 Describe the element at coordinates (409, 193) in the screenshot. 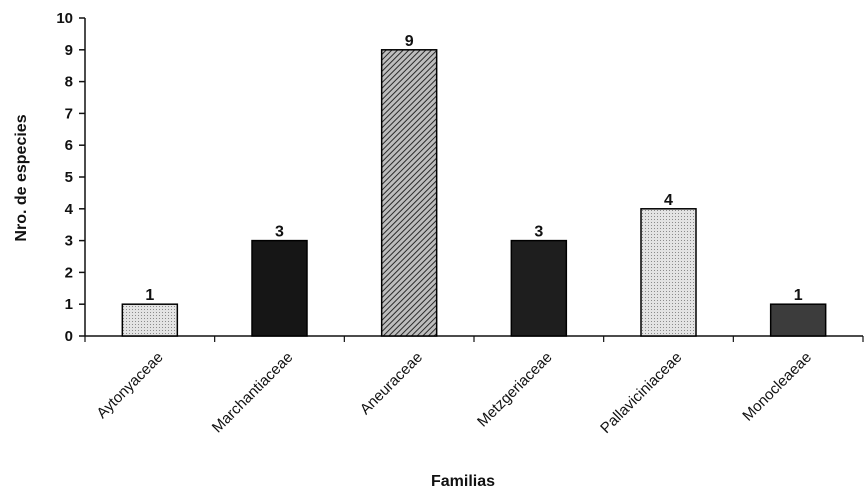

I see `bar-aneuraceae` at that location.